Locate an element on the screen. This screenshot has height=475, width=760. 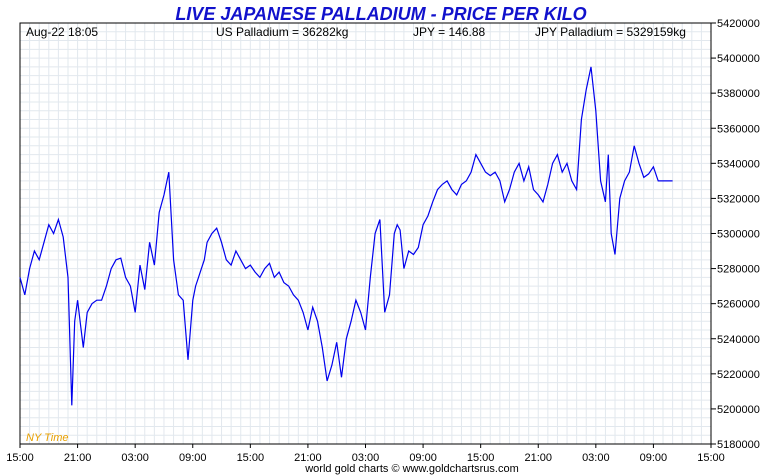
y-tick-label: 5400000 is located at coordinates (738, 59).